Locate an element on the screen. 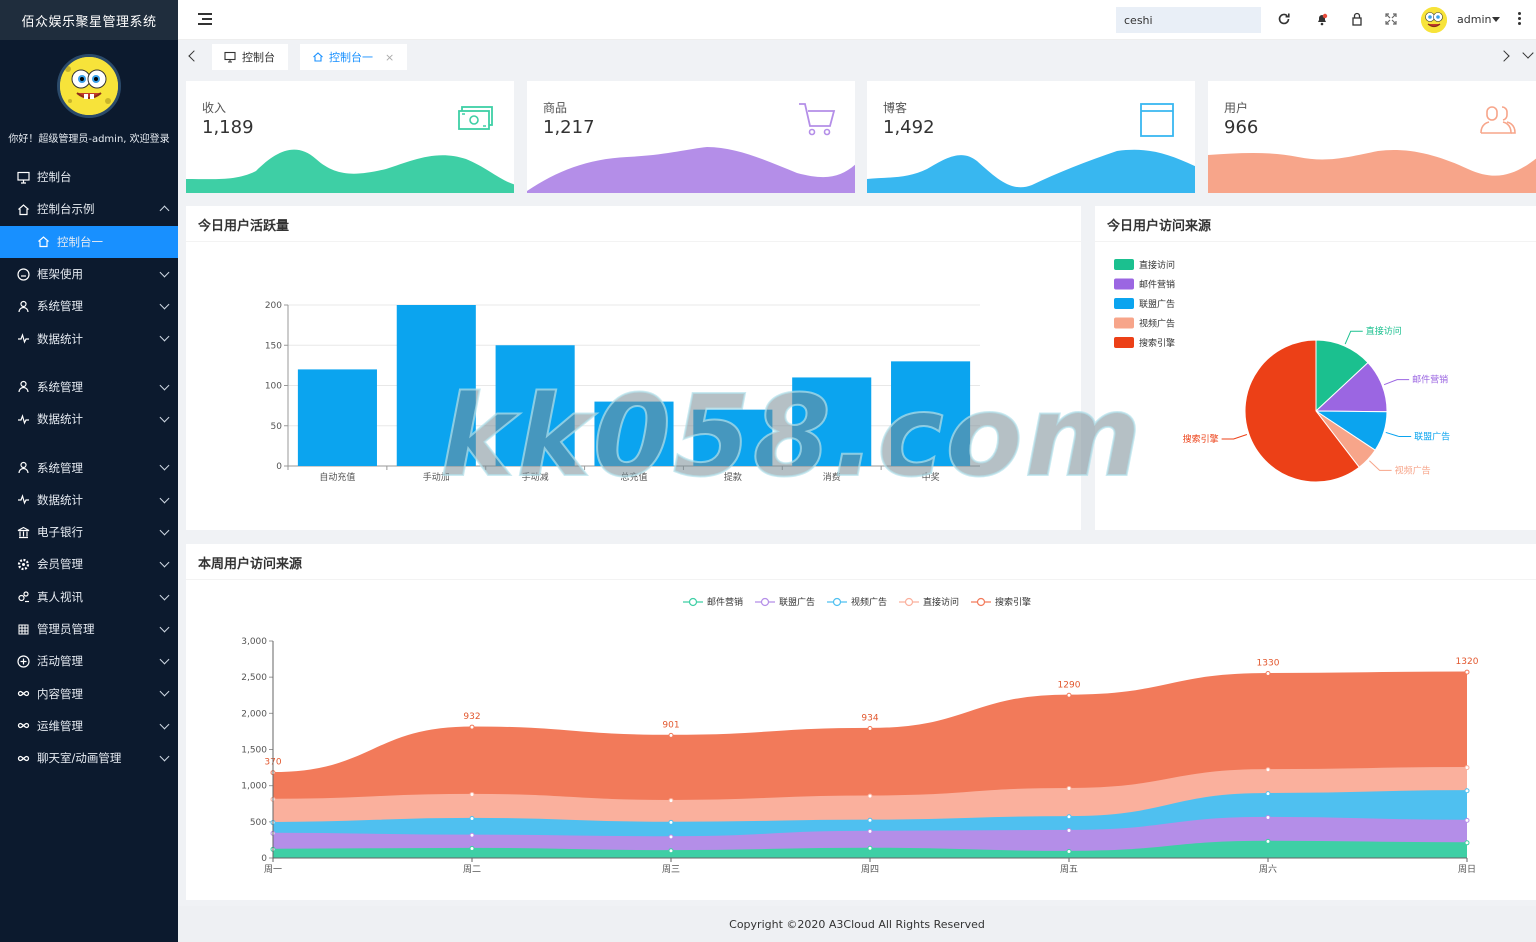 This screenshot has width=1536, height=942. legend-label: 邮件营销 is located at coordinates (1157, 285).